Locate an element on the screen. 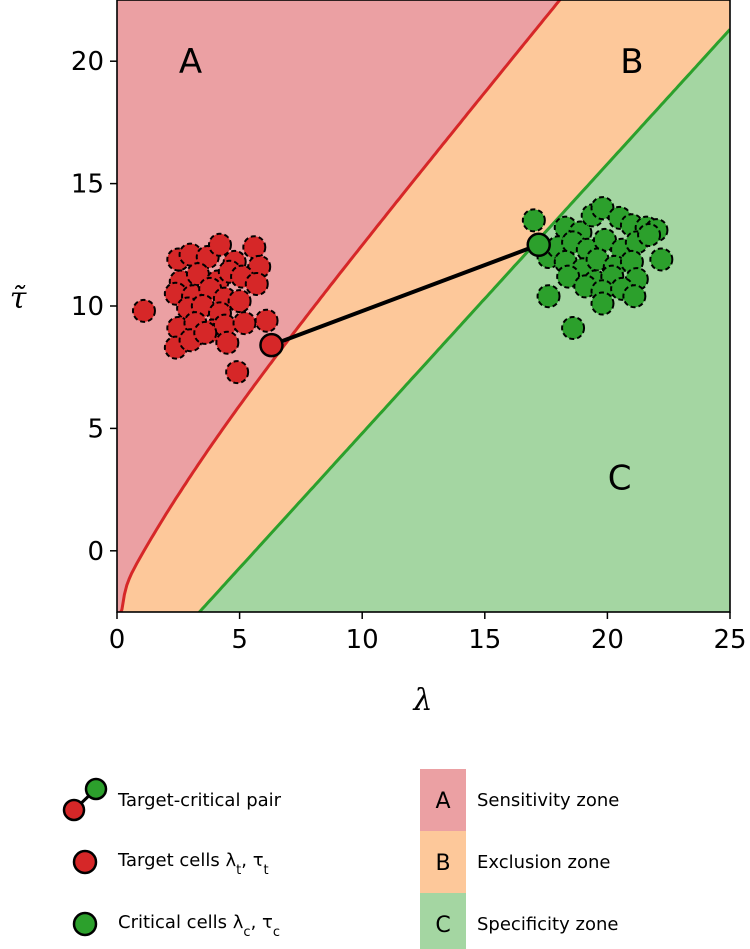 This screenshot has width=750, height=949. x-tick-label: 15 is located at coordinates (484, 640).